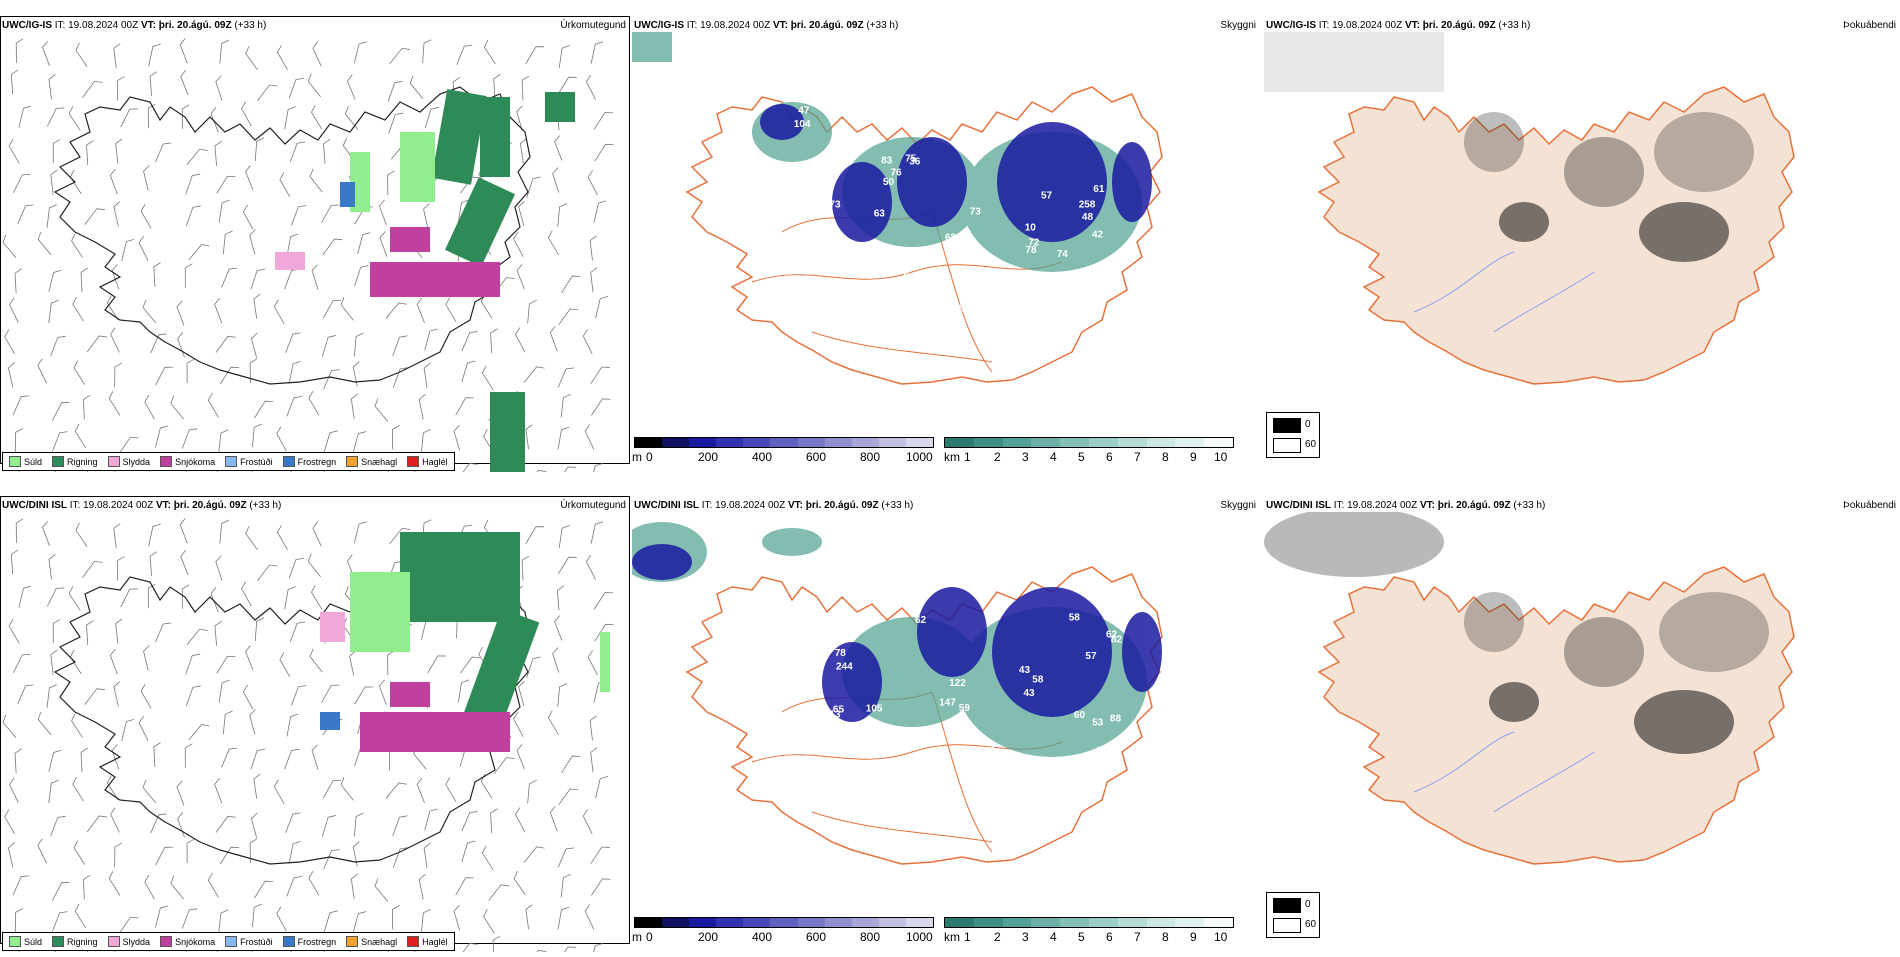 This screenshot has height=957, width=1900. What do you see at coordinates (231, 461) in the screenshot?
I see `legend-swatch` at bounding box center [231, 461].